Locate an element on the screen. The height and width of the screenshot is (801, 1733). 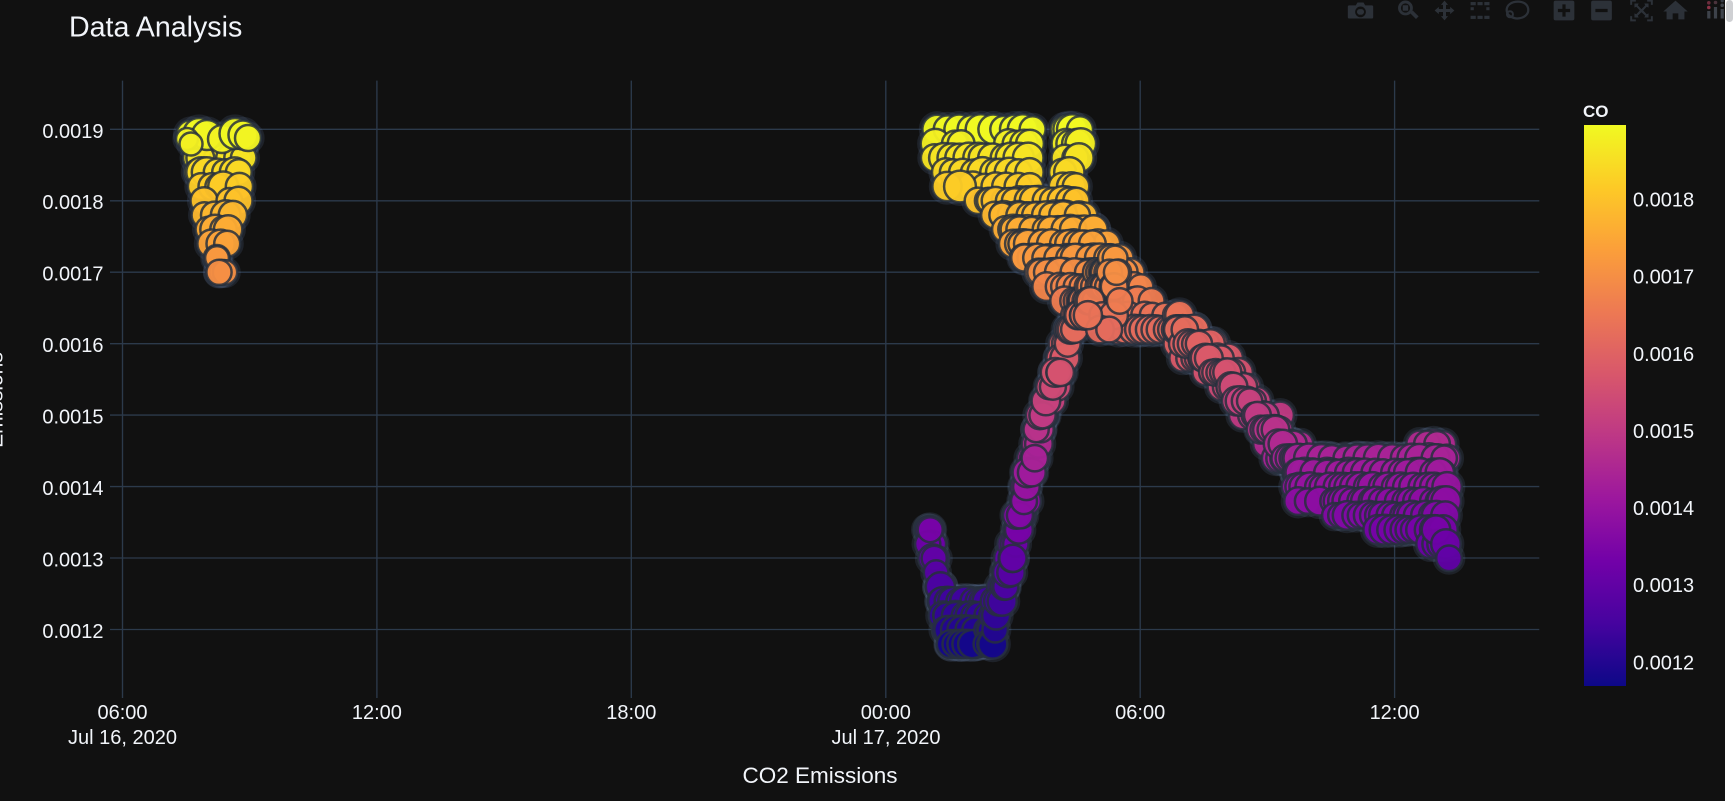
svg-text: CO is located at coordinates (1596, 111).